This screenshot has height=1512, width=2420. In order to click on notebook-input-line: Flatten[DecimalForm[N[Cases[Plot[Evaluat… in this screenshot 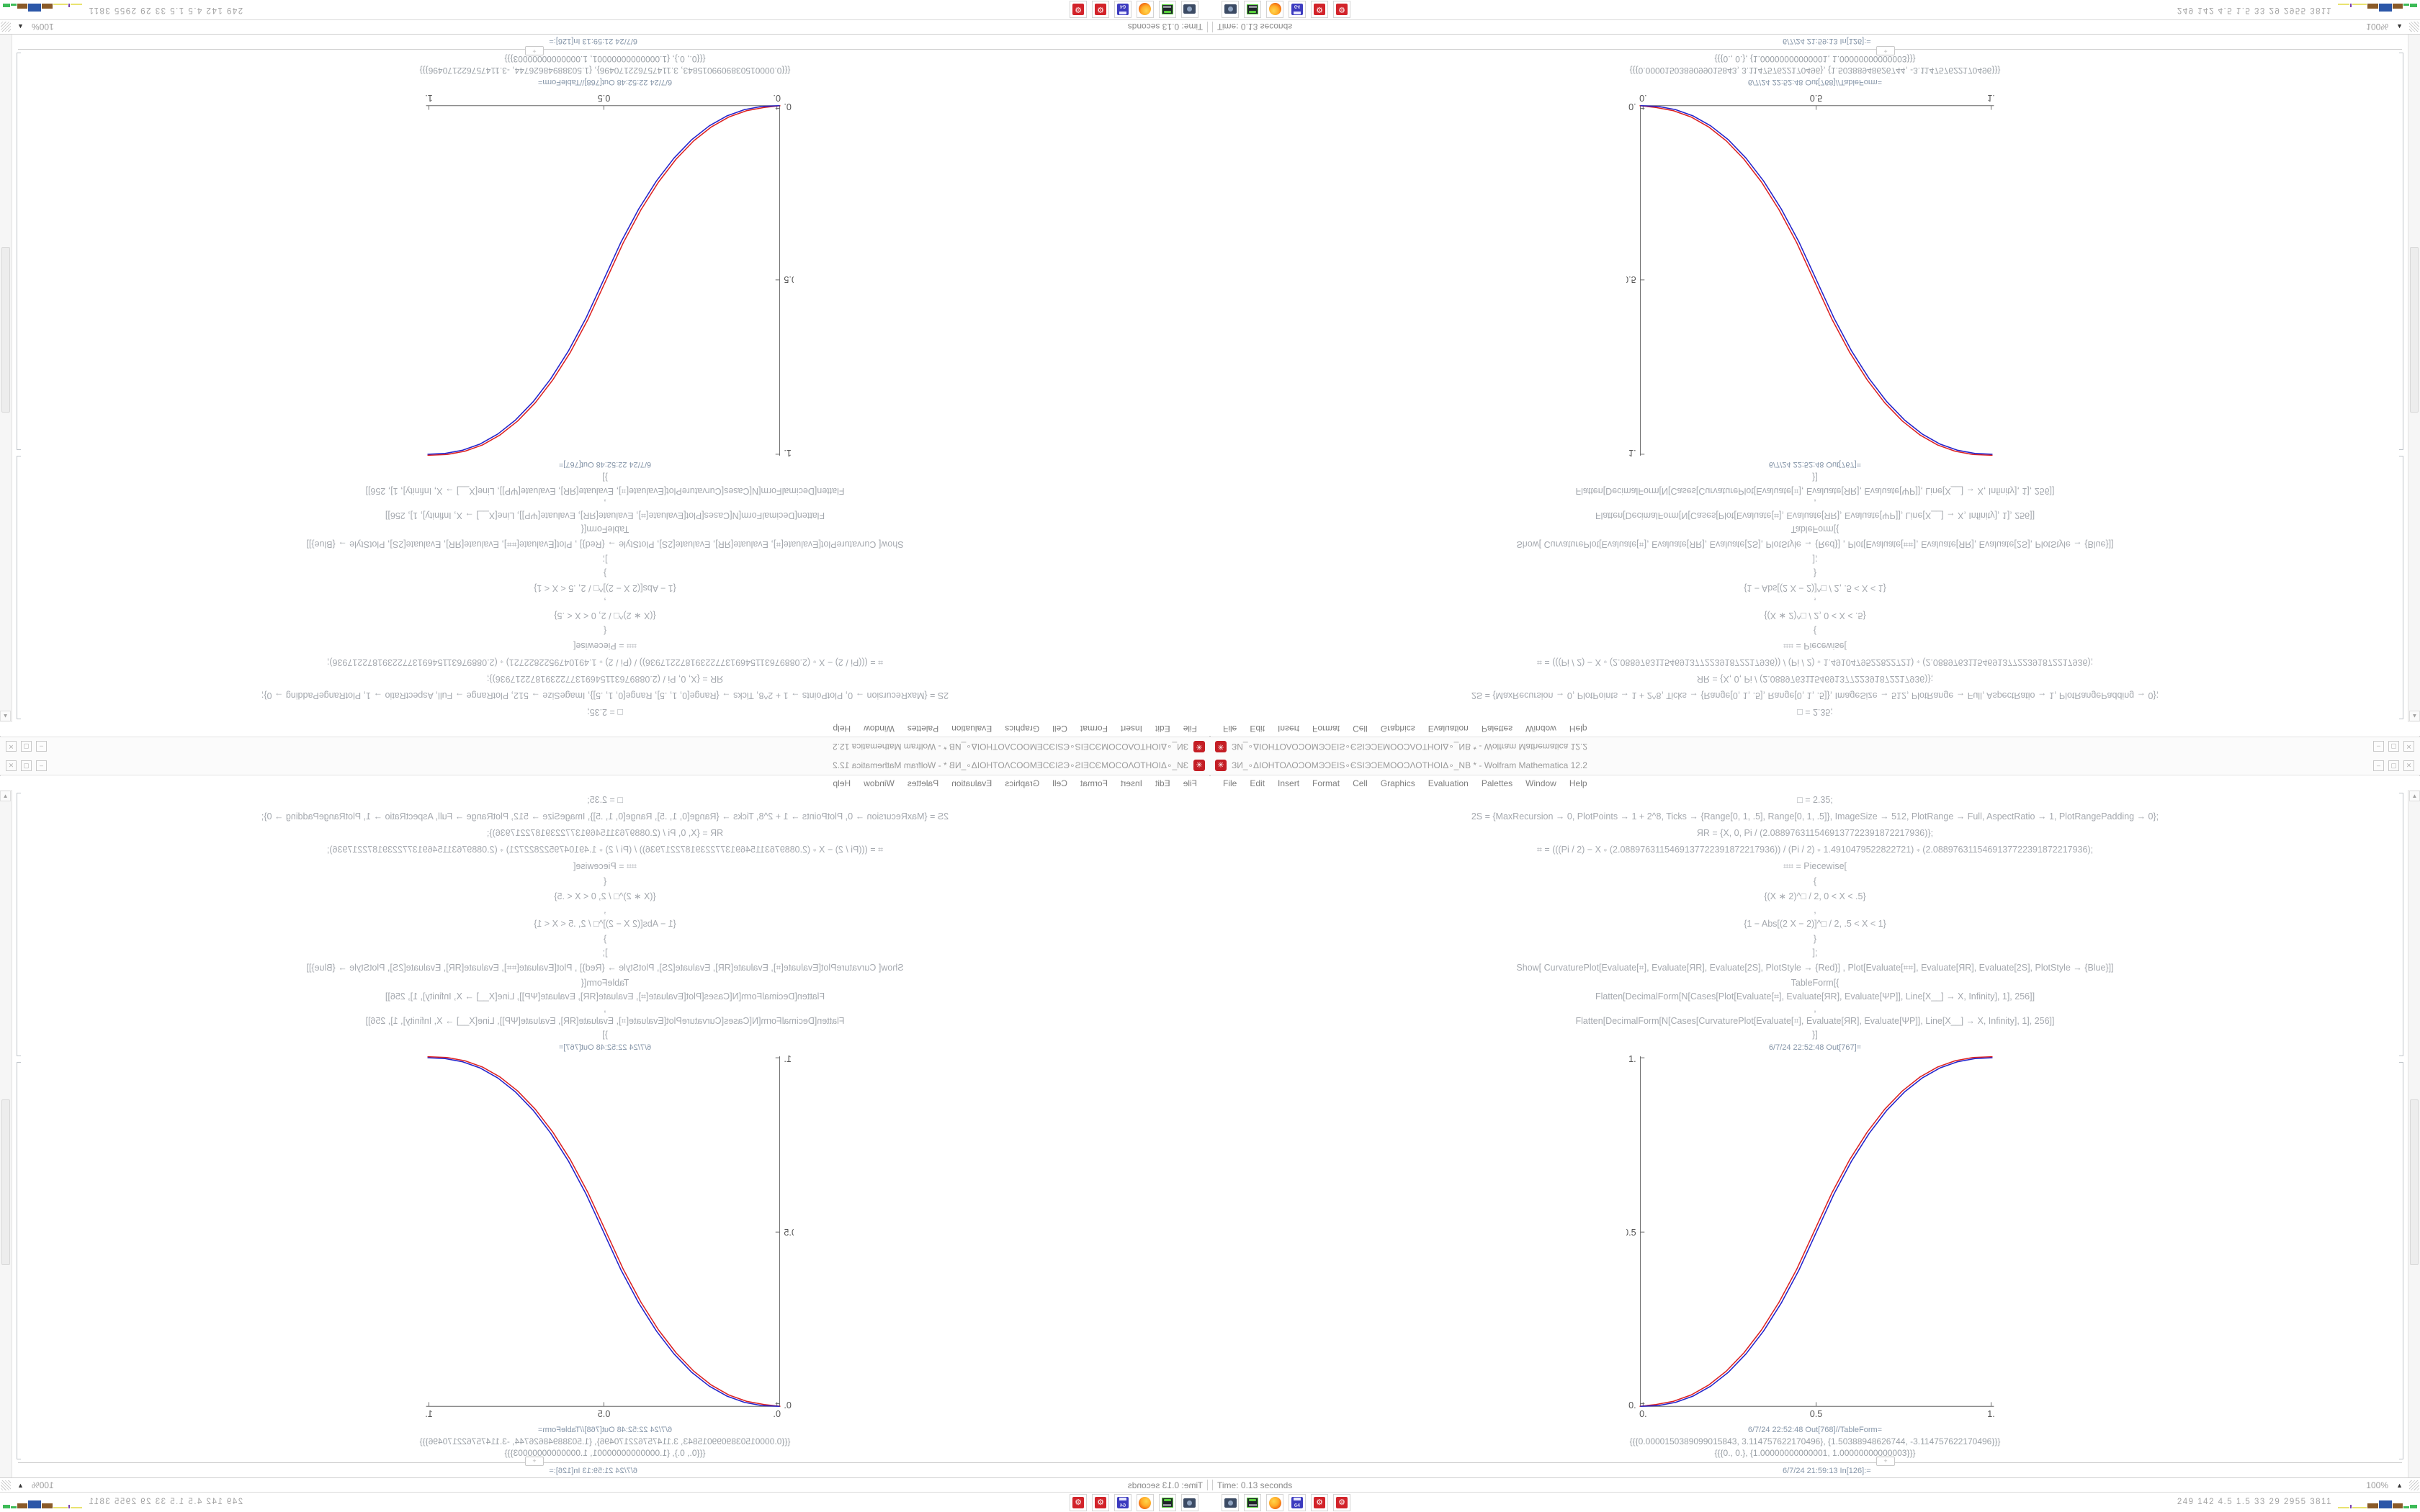, I will do `click(605, 515)`.